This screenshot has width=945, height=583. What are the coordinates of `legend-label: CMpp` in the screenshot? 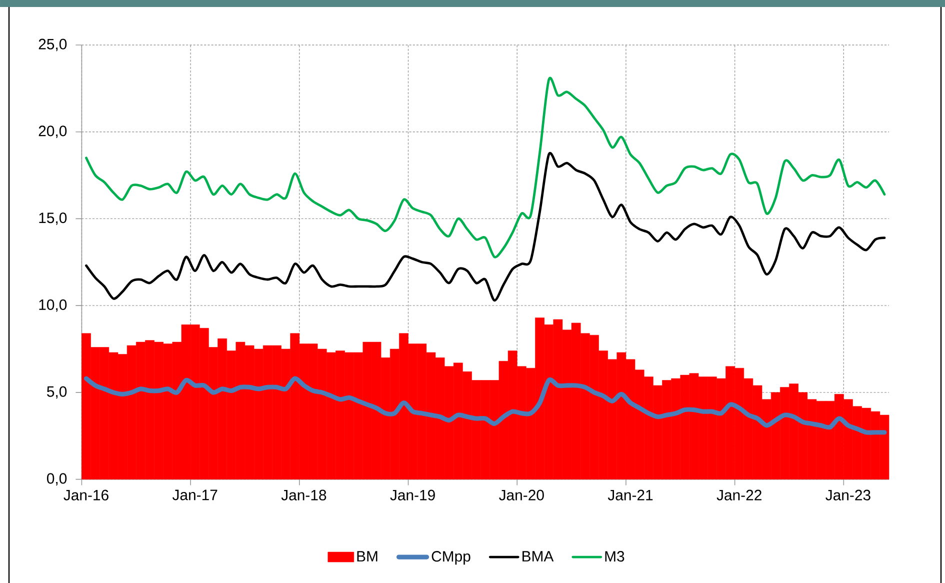 It's located at (451, 558).